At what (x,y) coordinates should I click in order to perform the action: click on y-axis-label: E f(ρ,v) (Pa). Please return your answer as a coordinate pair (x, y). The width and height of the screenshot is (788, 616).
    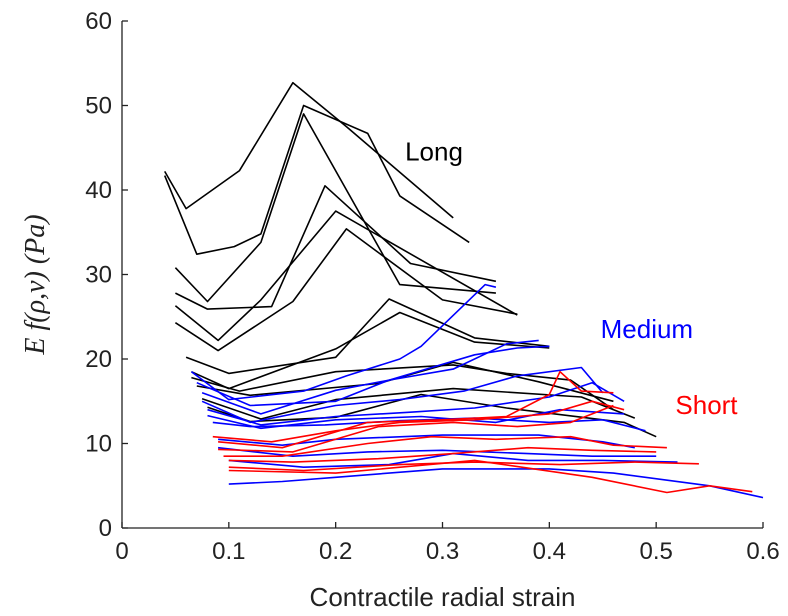
    Looking at the image, I should click on (35, 284).